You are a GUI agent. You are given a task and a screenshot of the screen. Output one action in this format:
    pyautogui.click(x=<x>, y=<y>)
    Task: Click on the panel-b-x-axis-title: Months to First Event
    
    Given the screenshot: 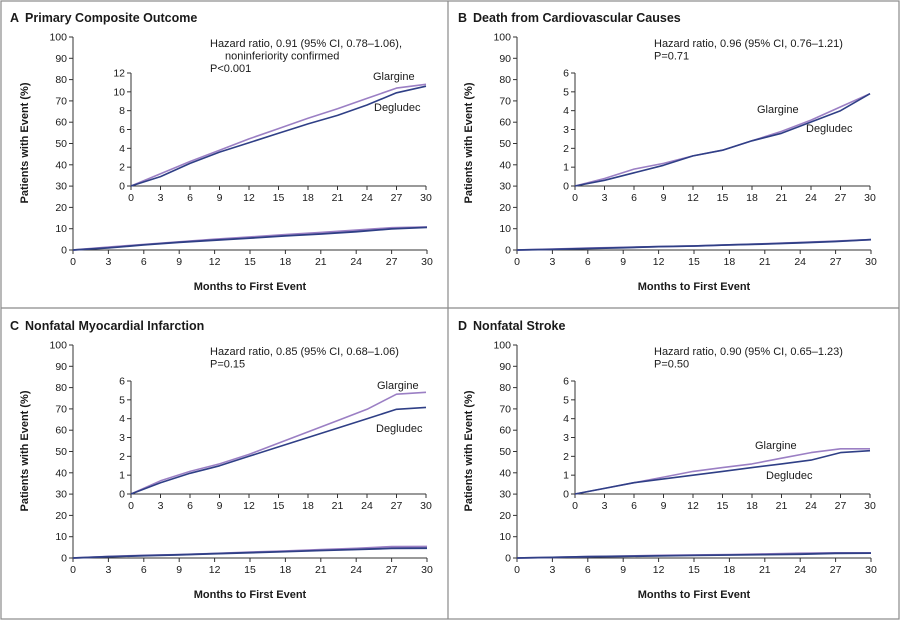 What is the action you would take?
    pyautogui.click(x=694, y=287)
    